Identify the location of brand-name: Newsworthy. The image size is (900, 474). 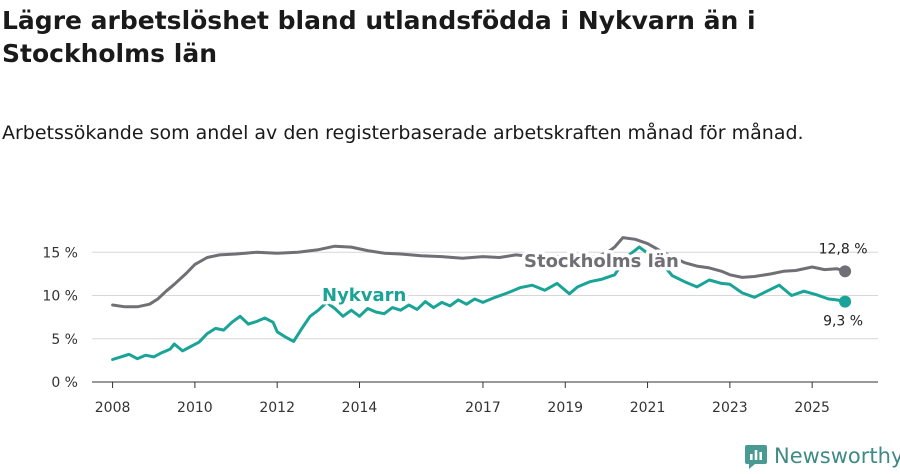
(837, 456).